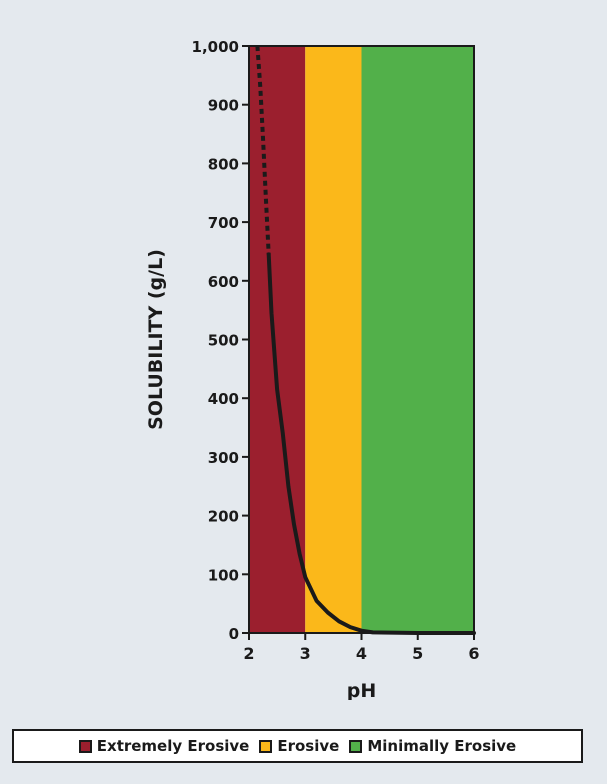  What do you see at coordinates (361, 653) in the screenshot?
I see `x-tick-label: 4` at bounding box center [361, 653].